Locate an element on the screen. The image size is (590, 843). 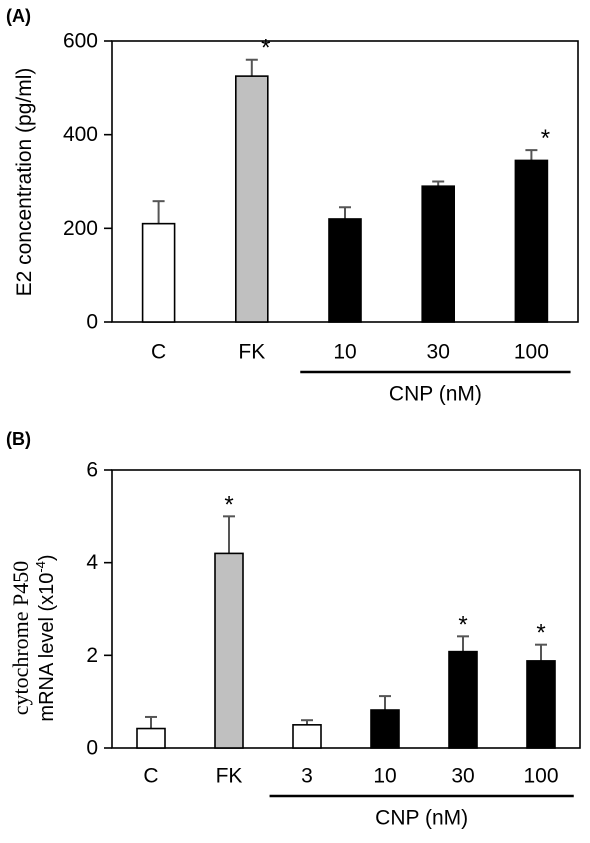
panel-b-y-tick-label: 2 is located at coordinates (92, 655).